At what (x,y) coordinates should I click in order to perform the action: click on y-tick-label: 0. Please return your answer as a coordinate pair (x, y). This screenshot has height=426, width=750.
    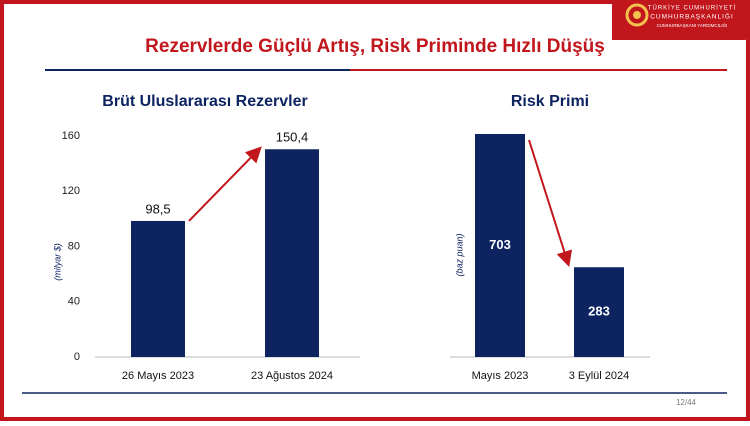
    Looking at the image, I should click on (77, 357).